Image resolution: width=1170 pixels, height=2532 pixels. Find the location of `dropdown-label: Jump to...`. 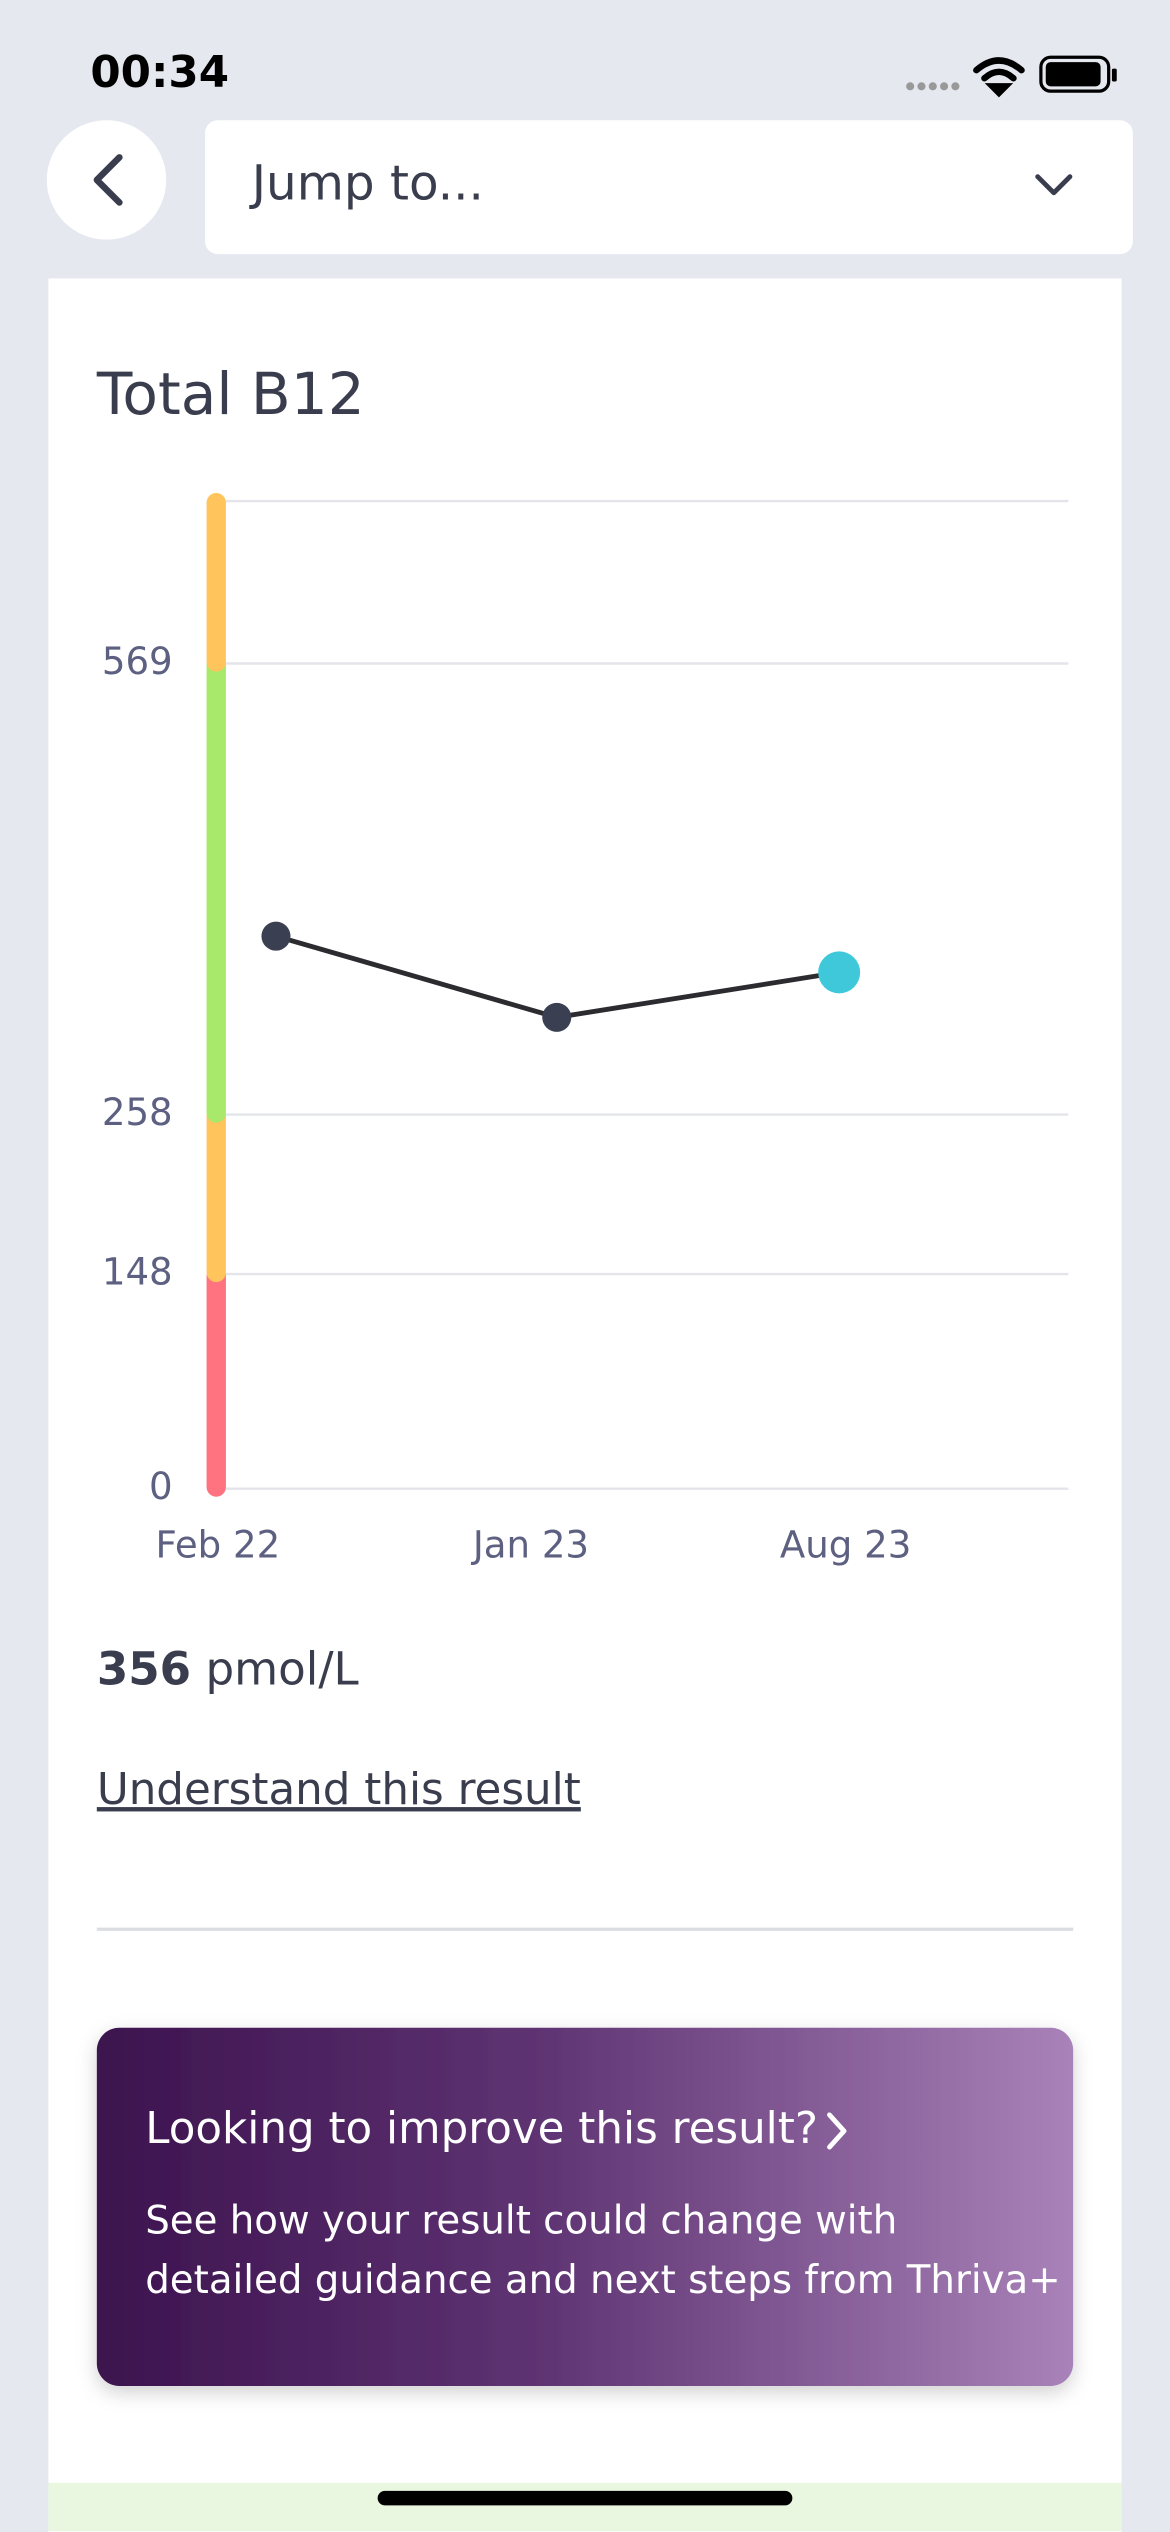

dropdown-label: Jump to... is located at coordinates (366, 183).